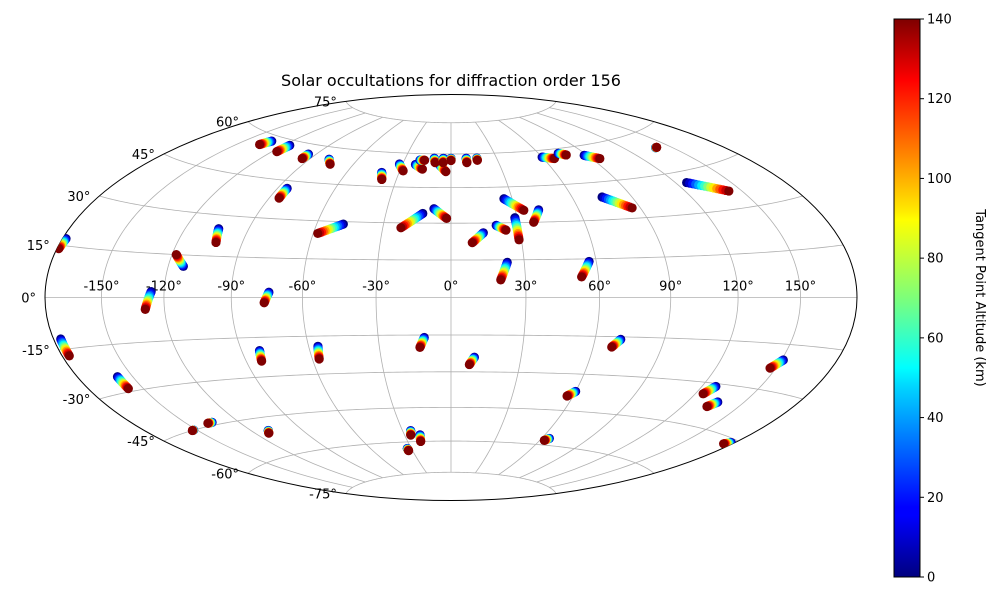  What do you see at coordinates (800, 287) in the screenshot?
I see `longitude-tick-label: 150°` at bounding box center [800, 287].